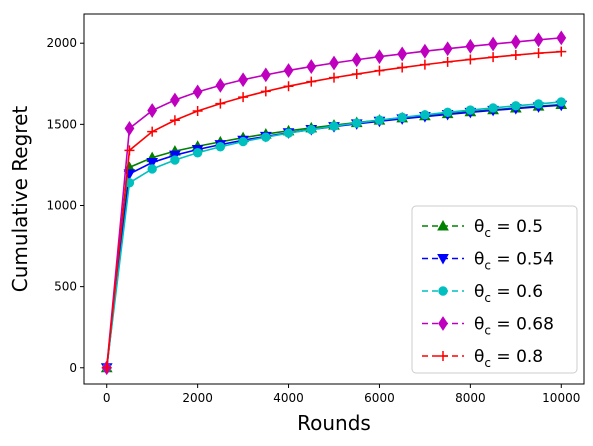 This screenshot has width=593, height=446. I want to click on x-axis-ticks: 0 2000 4000 6000 8000 10000, so click(341, 394).